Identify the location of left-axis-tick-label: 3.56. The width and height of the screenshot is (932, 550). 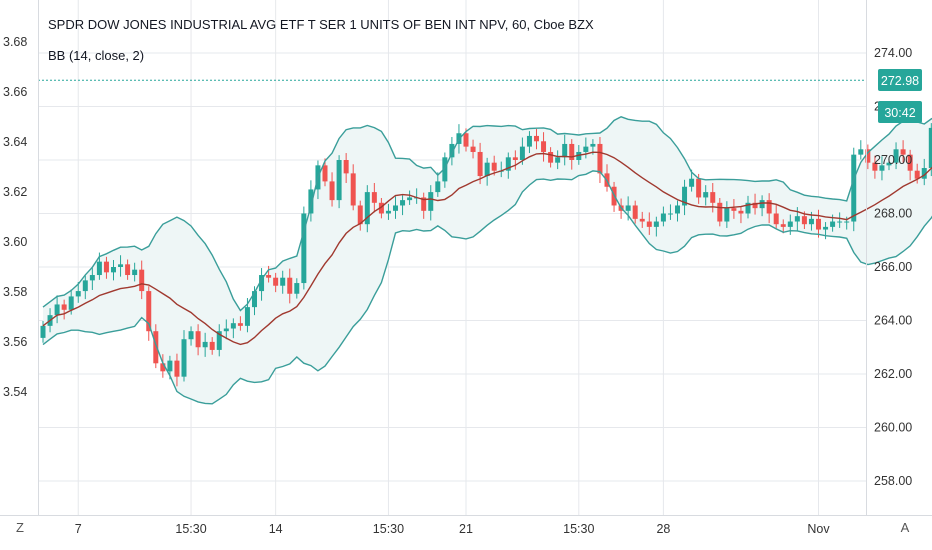
(15, 342).